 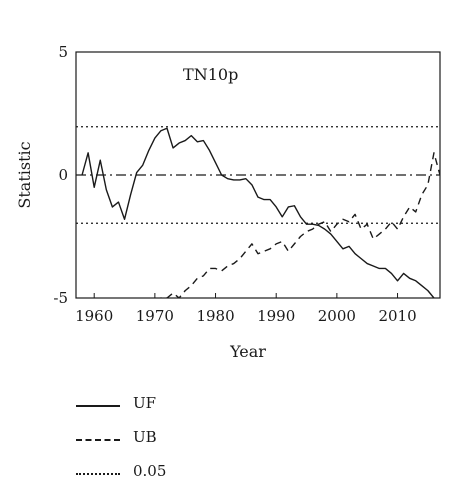 I want to click on legend-swatch-dashed, so click(x=98, y=440).